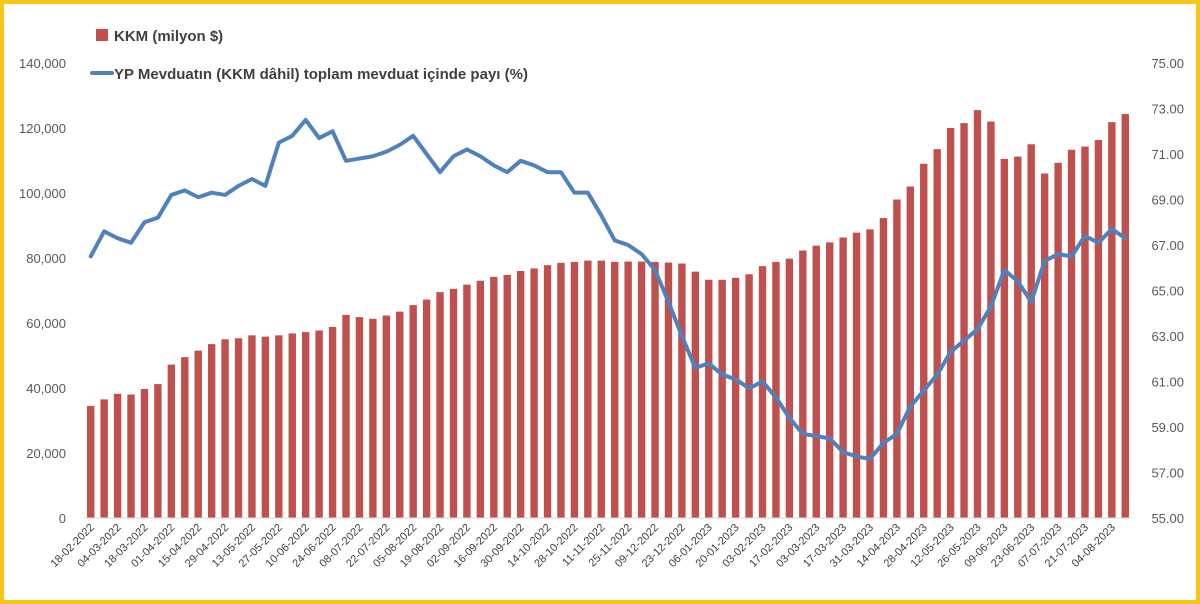 This screenshot has width=1200, height=604. I want to click on y-right-tick-label: 55.00, so click(1167, 518).